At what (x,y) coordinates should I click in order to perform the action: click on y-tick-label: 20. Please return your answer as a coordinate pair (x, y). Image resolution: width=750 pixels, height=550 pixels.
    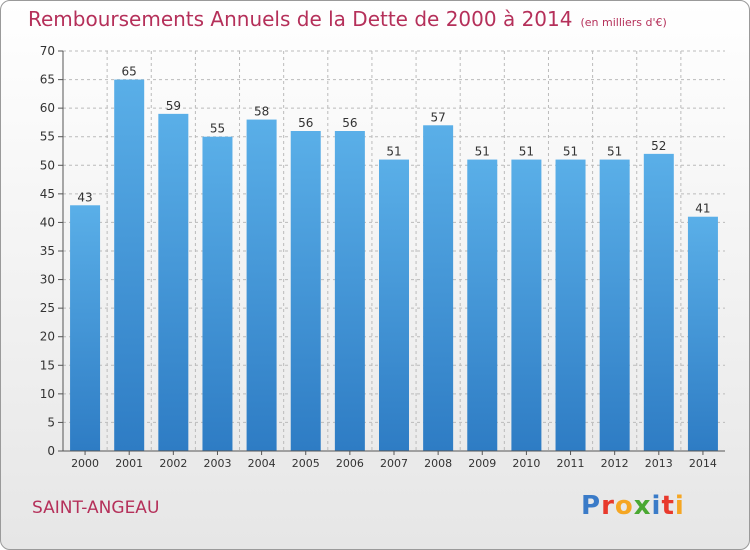
    Looking at the image, I should click on (47, 337).